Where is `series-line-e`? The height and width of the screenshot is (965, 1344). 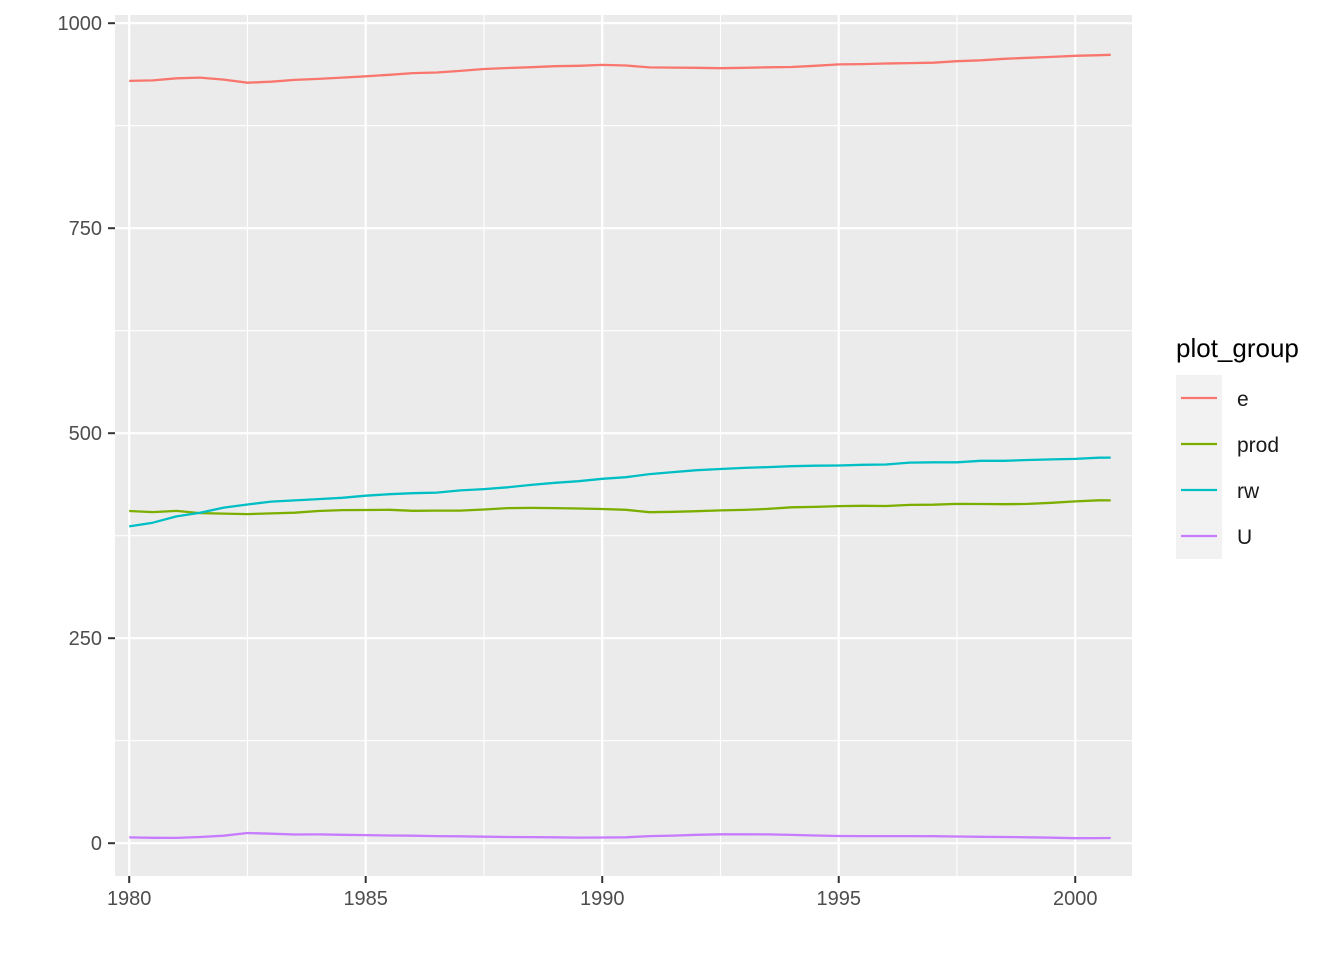
series-line-e is located at coordinates (620, 68).